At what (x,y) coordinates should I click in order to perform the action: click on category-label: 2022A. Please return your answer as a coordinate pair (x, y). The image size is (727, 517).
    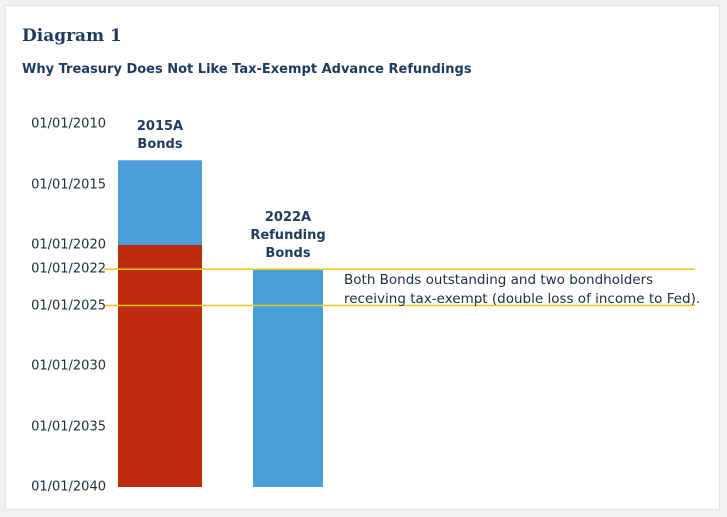
    Looking at the image, I should click on (288, 218).